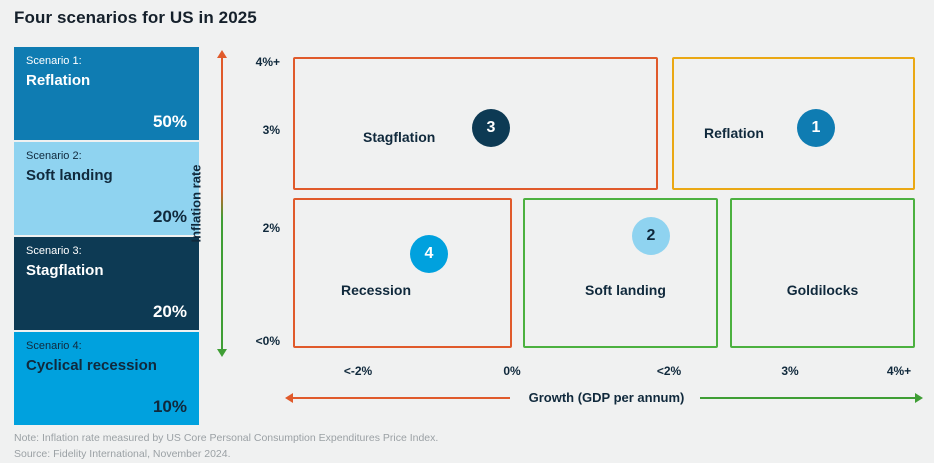 The width and height of the screenshot is (934, 463). I want to click on scenario-4-marker: 4, so click(429, 254).